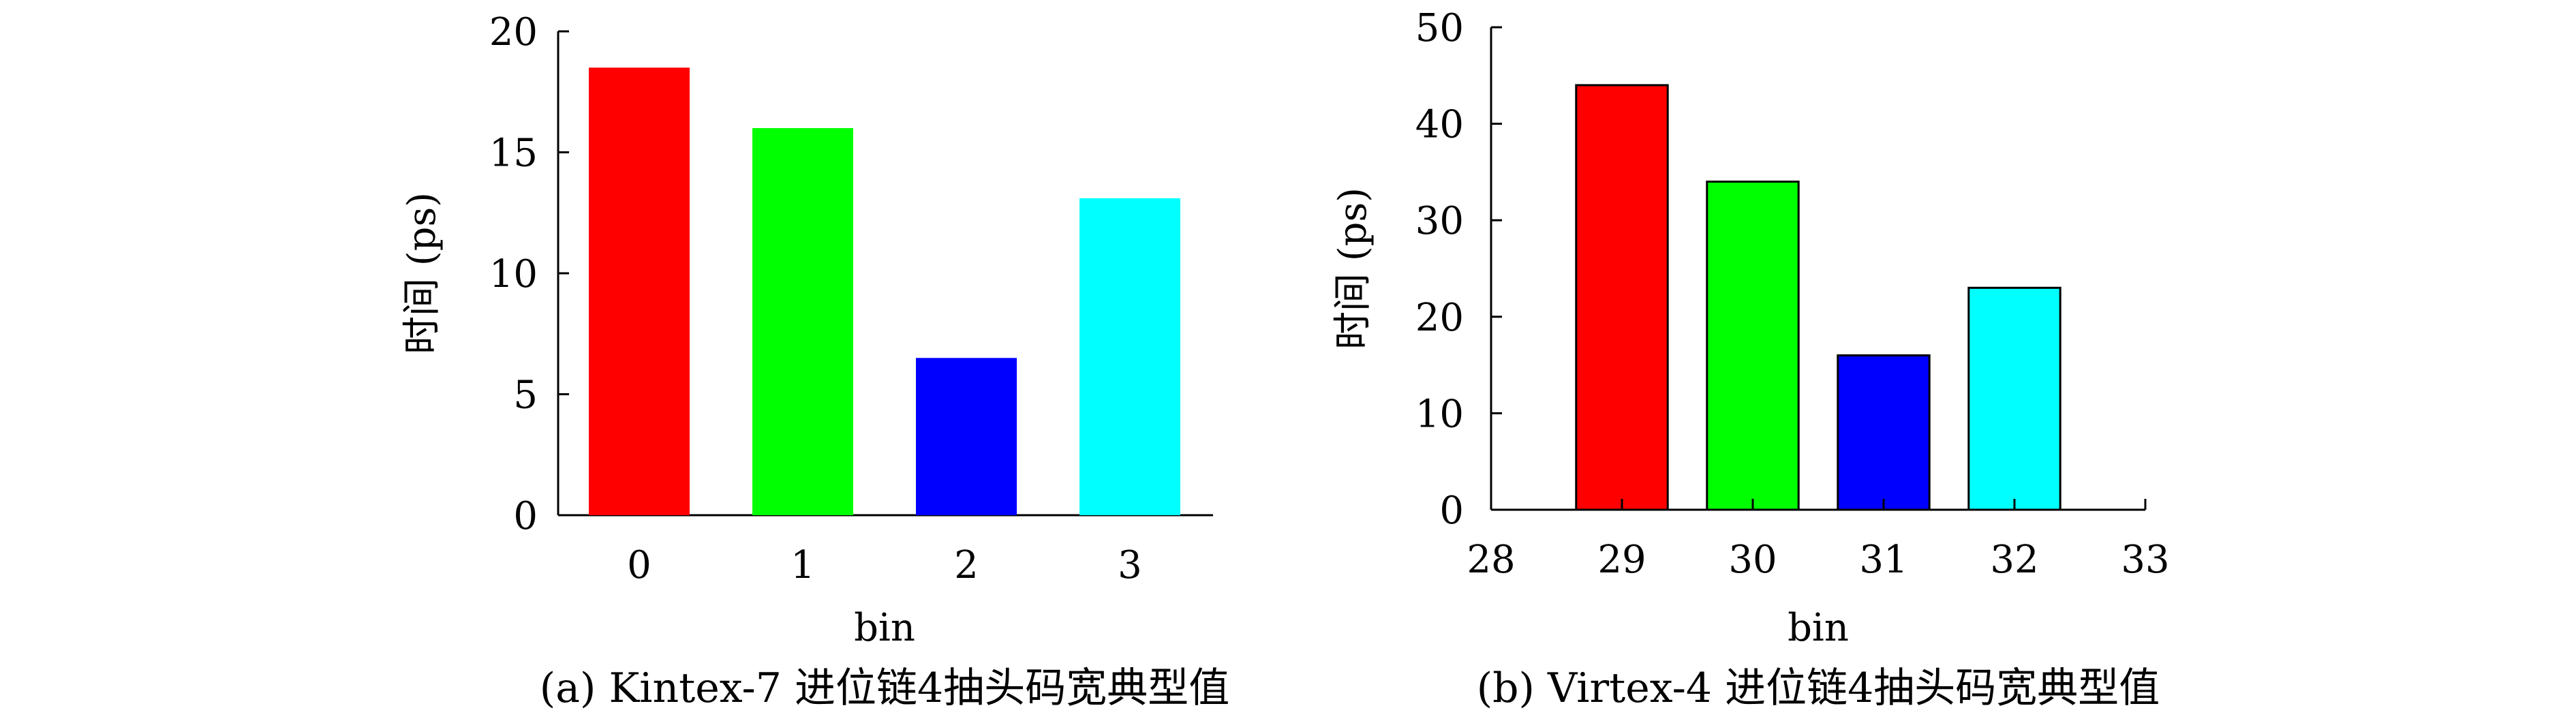 This screenshot has height=721, width=2576. Describe the element at coordinates (1491, 560) in the screenshot. I see `chart-b-x-tick-label: 28` at that location.